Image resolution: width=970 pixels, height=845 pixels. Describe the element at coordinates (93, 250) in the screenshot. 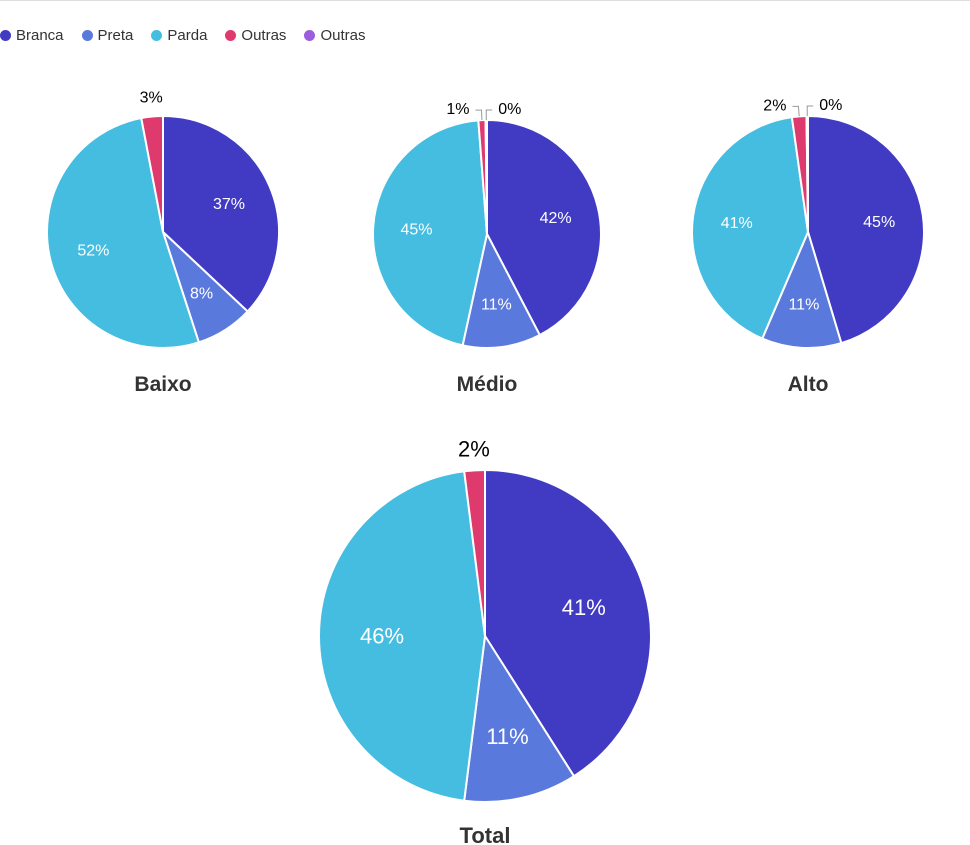

I see `slice-value-label: 52%` at that location.